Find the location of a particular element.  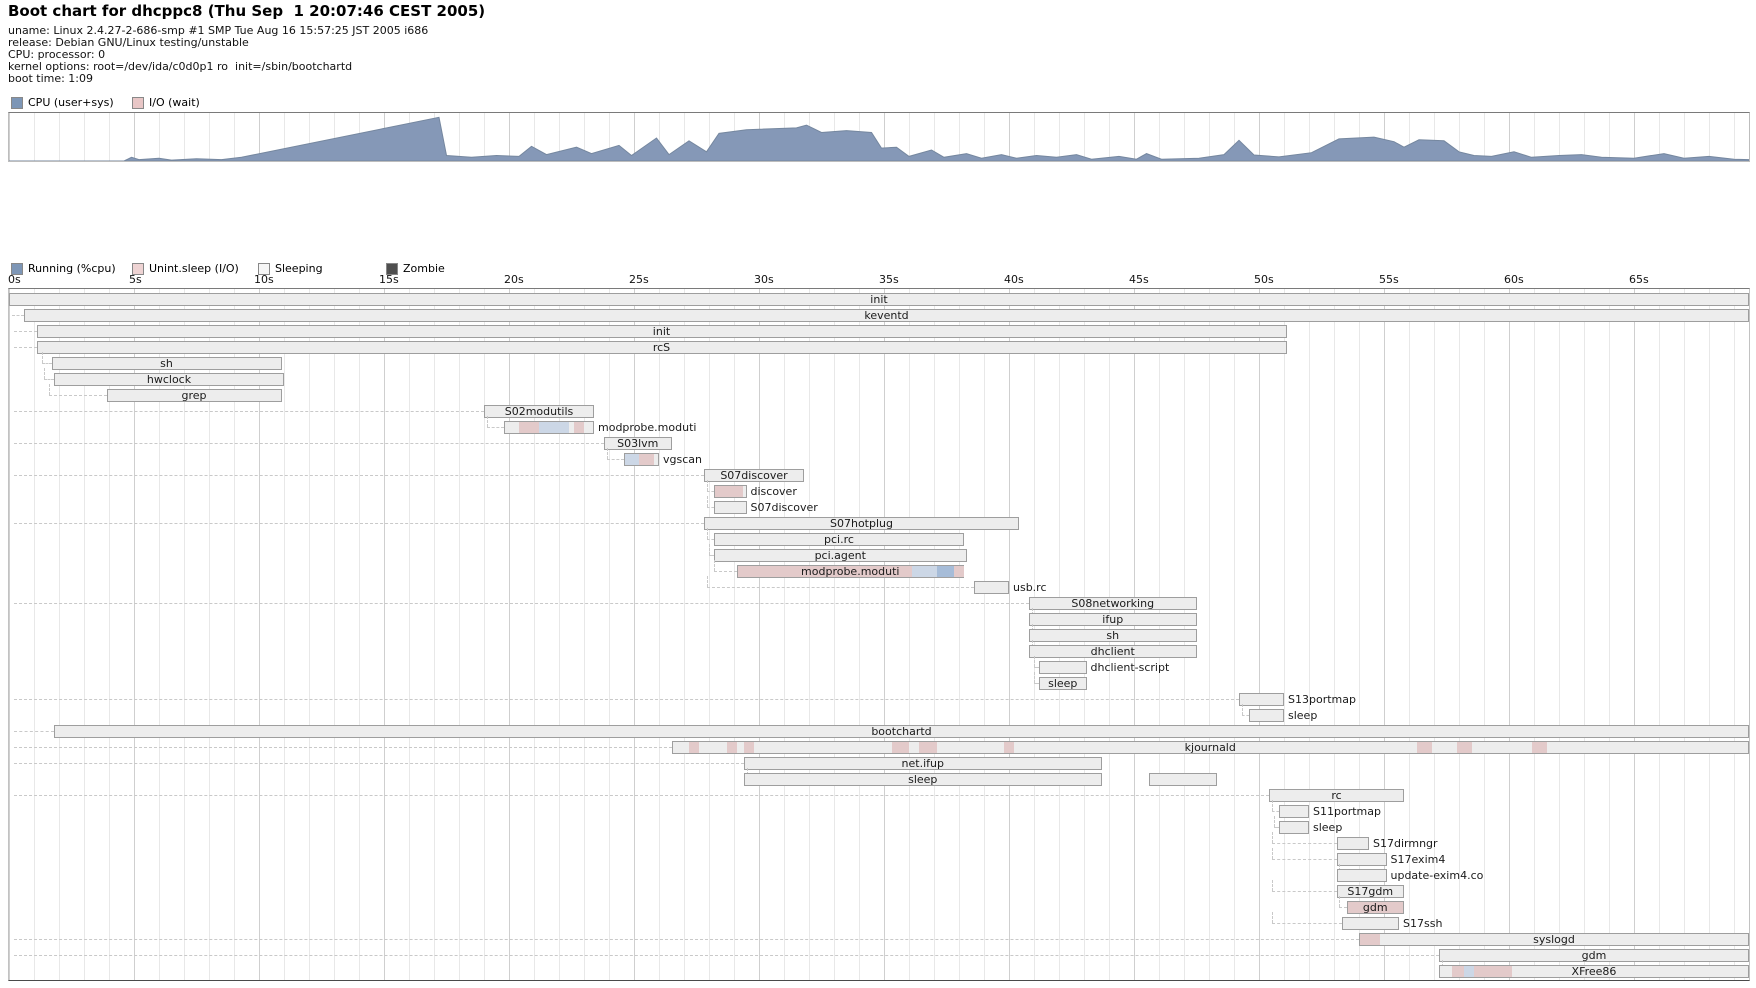

legend-label: Running (%cpu) is located at coordinates (72, 268).